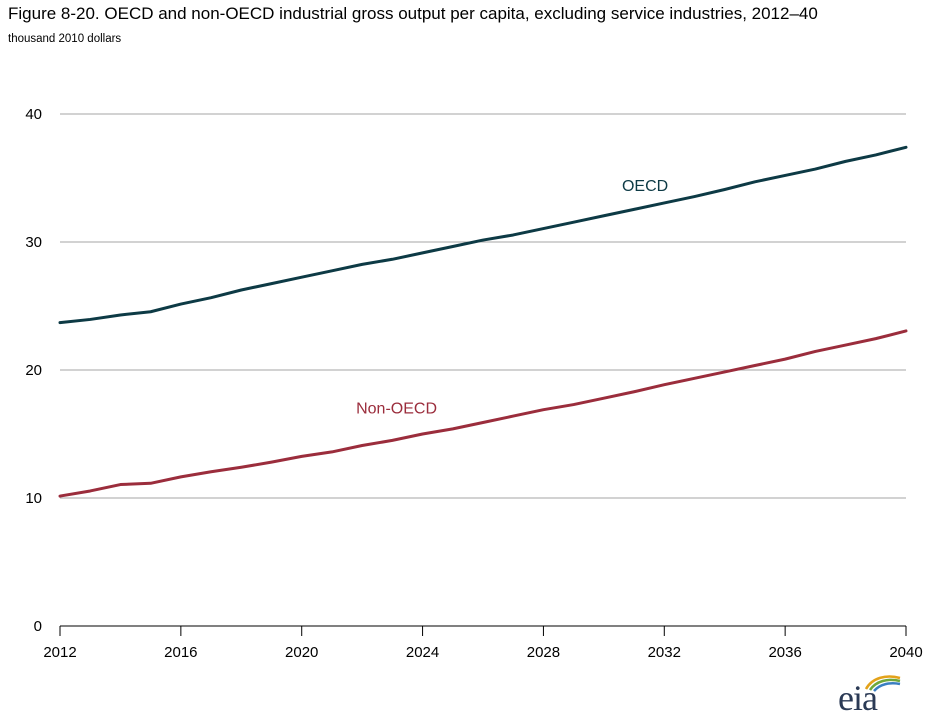  I want to click on series-label-non-oecd: Non-OECD, so click(396, 409).